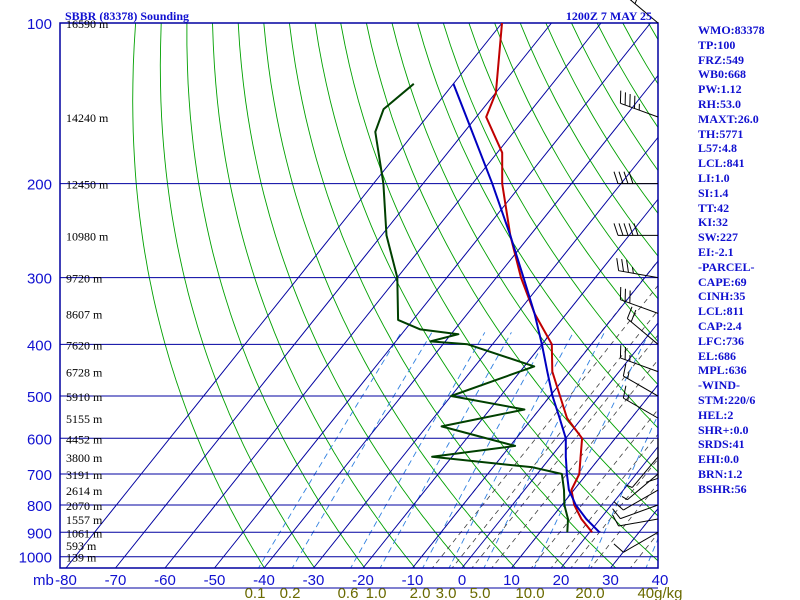 This screenshot has height=600, width=800. I want to click on temperature-tick-label: -40, so click(264, 580).